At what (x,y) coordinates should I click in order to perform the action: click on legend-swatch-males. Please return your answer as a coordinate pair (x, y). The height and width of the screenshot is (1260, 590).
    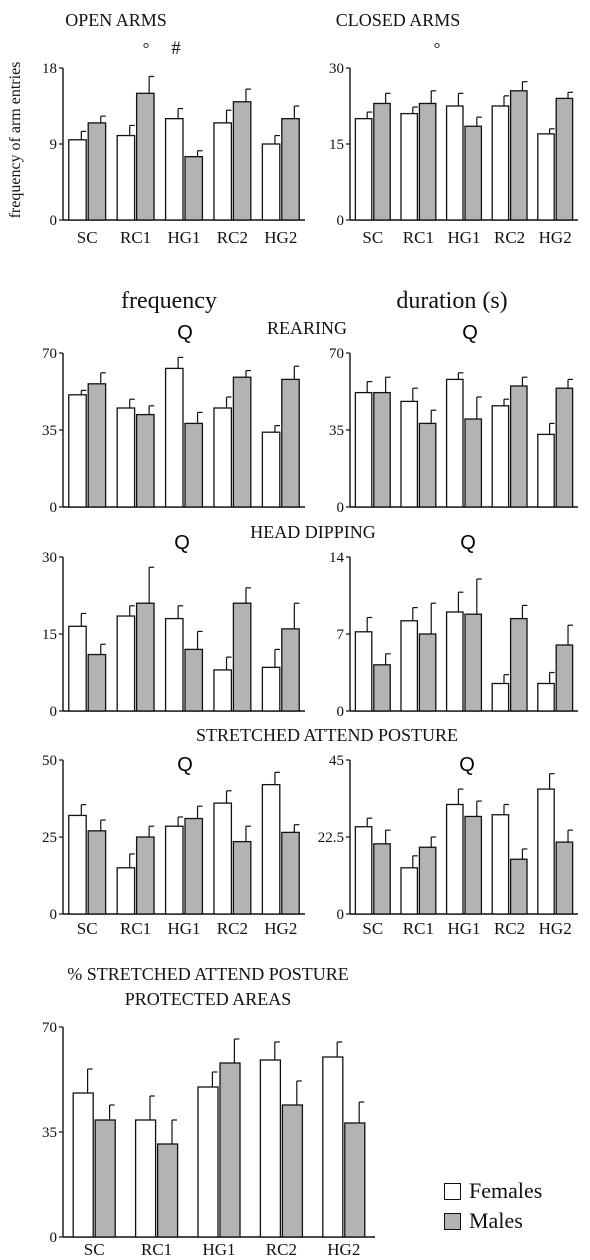
    Looking at the image, I should click on (452, 1221).